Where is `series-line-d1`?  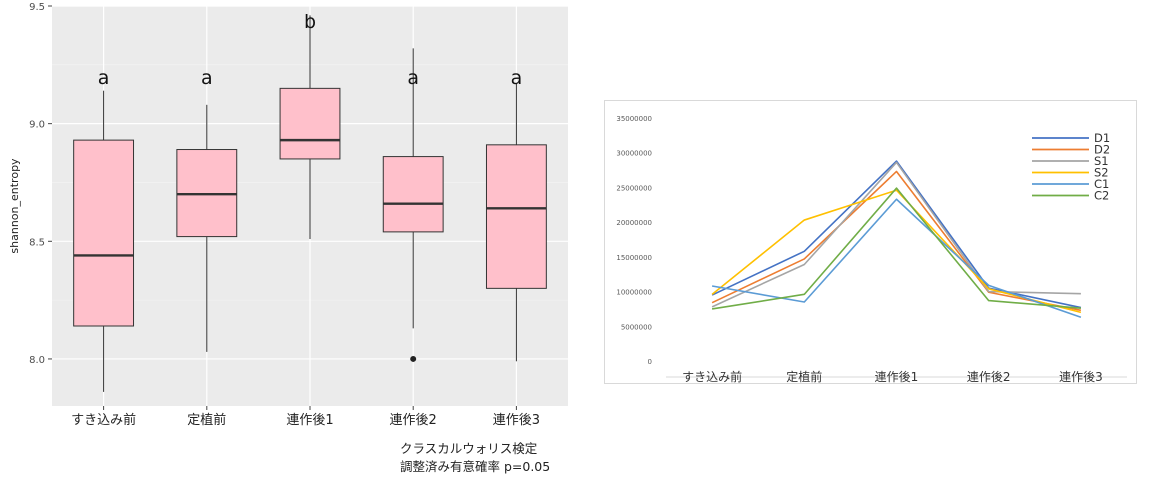 series-line-d1 is located at coordinates (896, 234).